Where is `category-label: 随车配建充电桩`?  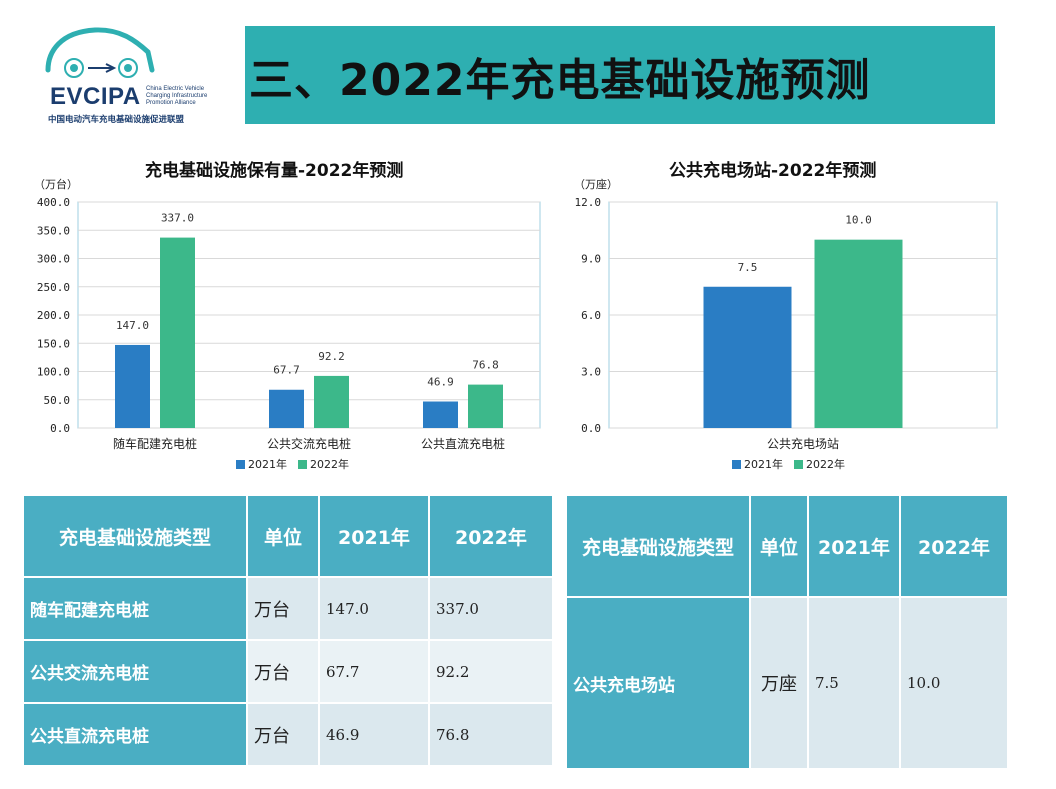 category-label: 随车配建充电桩 is located at coordinates (155, 443).